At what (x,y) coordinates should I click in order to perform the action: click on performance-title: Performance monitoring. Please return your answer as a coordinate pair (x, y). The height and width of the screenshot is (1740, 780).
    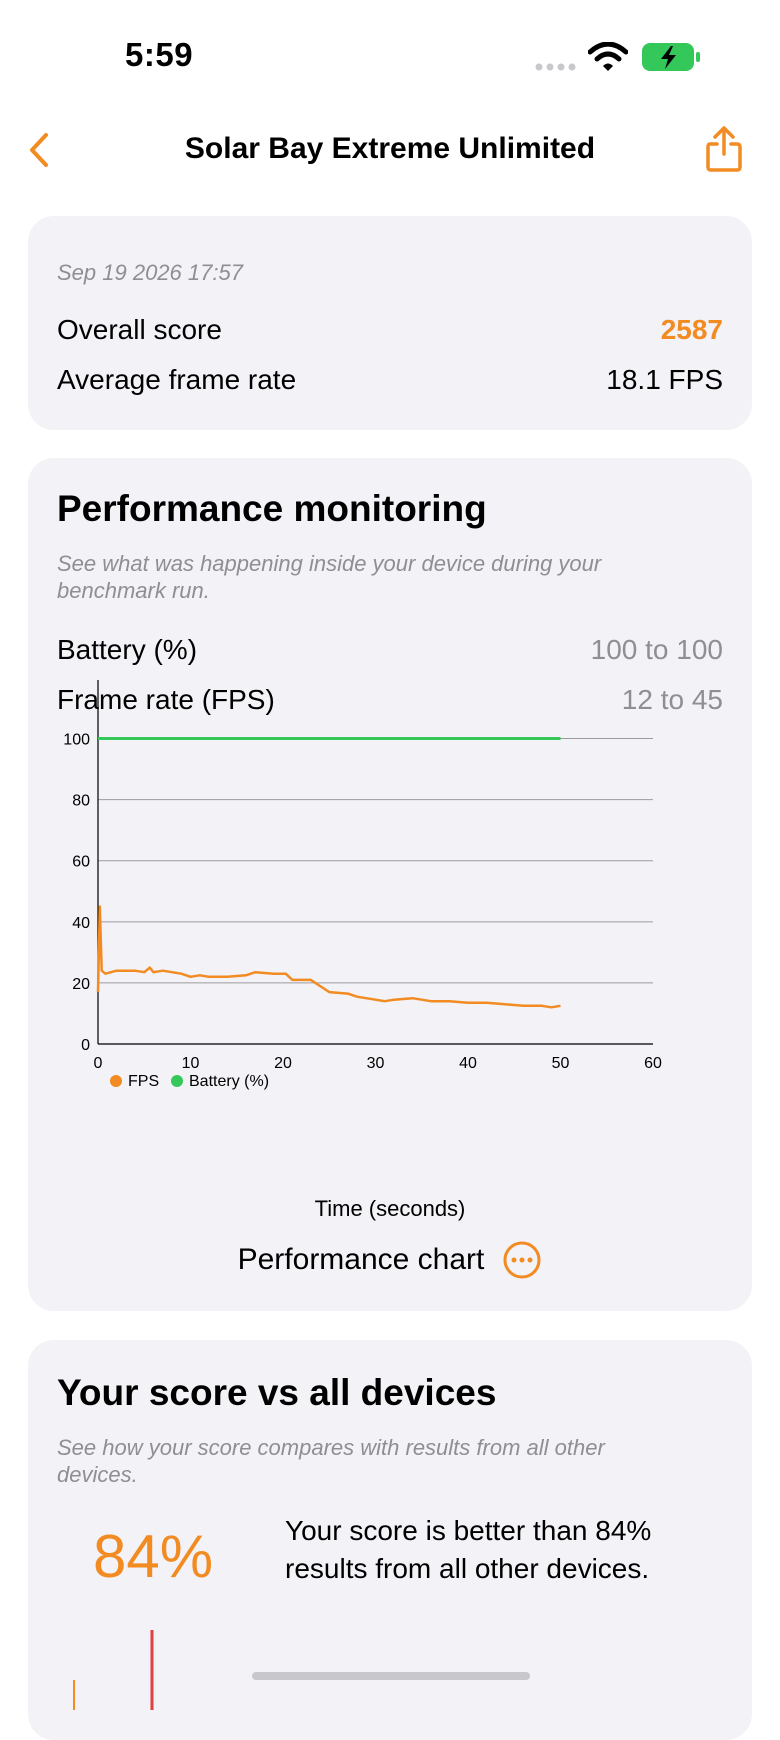
    Looking at the image, I should click on (272, 508).